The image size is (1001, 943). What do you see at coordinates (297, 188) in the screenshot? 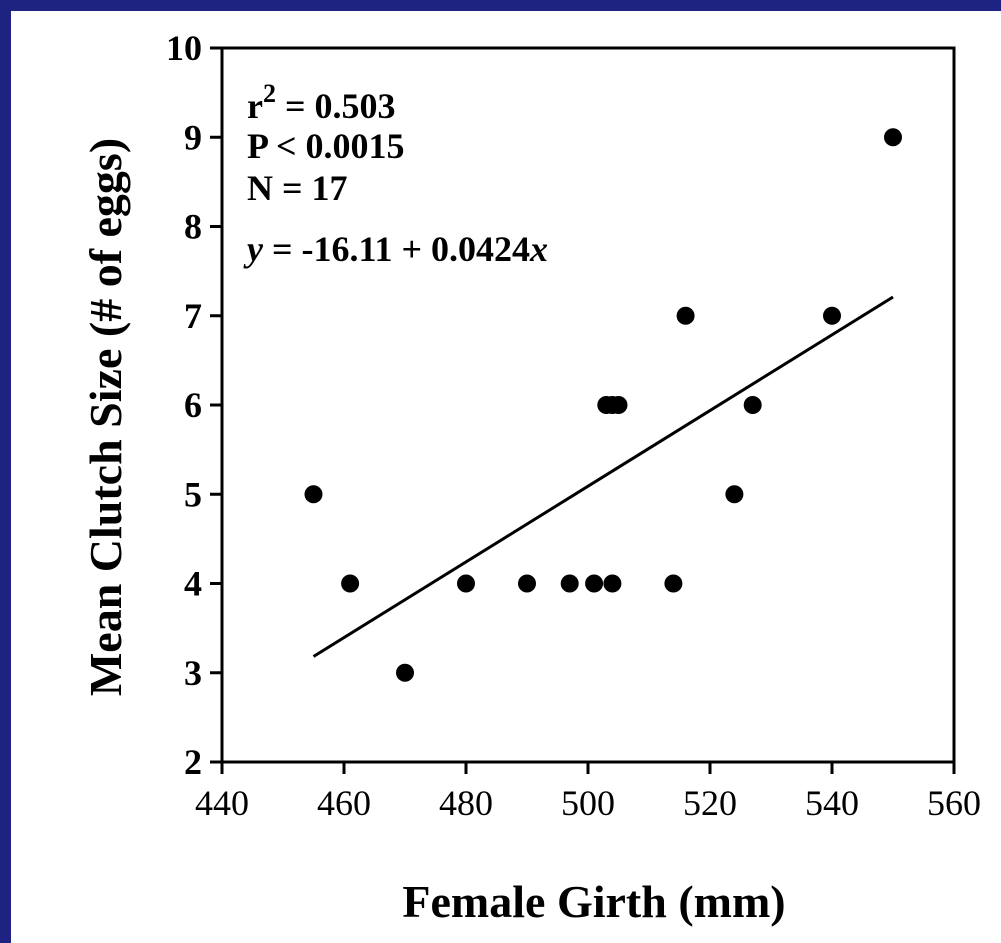
I see `n-label: N = 17` at bounding box center [297, 188].